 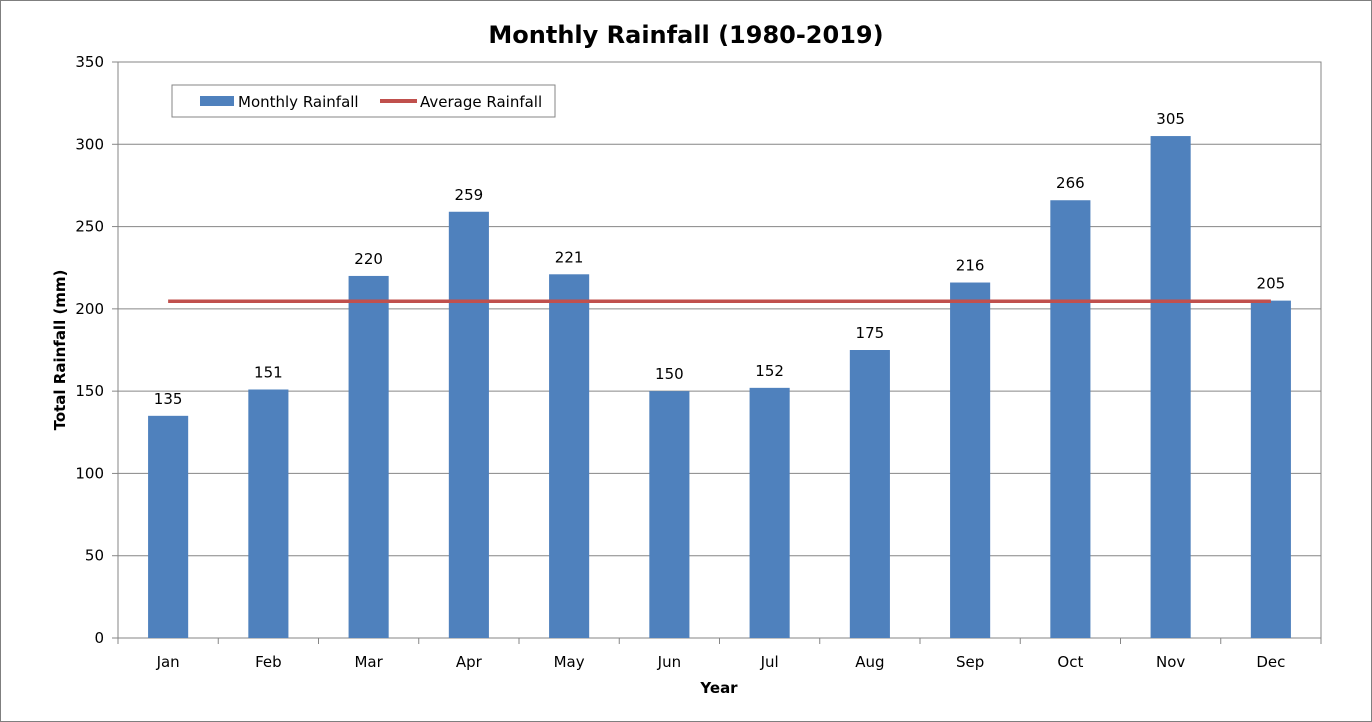 I want to click on bar-sep, so click(x=970, y=460).